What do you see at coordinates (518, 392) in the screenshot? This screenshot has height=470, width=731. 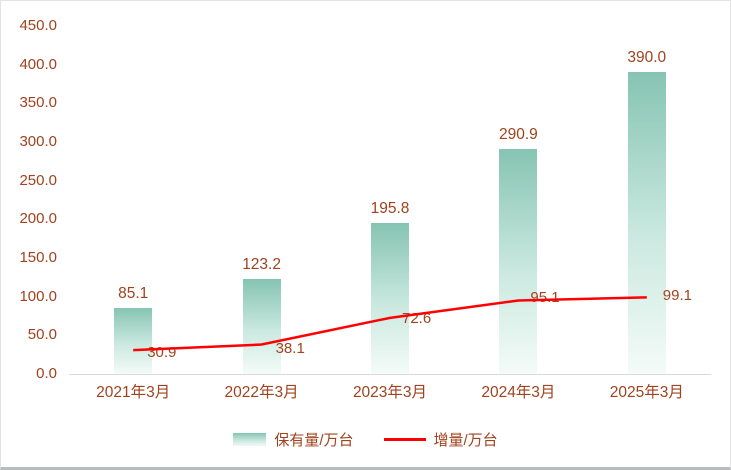 I see `x-axis-label: 2024年3月` at bounding box center [518, 392].